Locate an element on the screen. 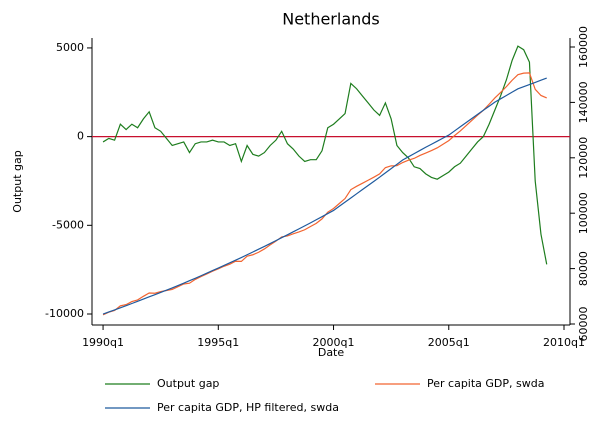 Image resolution: width=604 pixels, height=425 pixels. legend-label: Per capita GDP, HP filtered, swda is located at coordinates (248, 407).